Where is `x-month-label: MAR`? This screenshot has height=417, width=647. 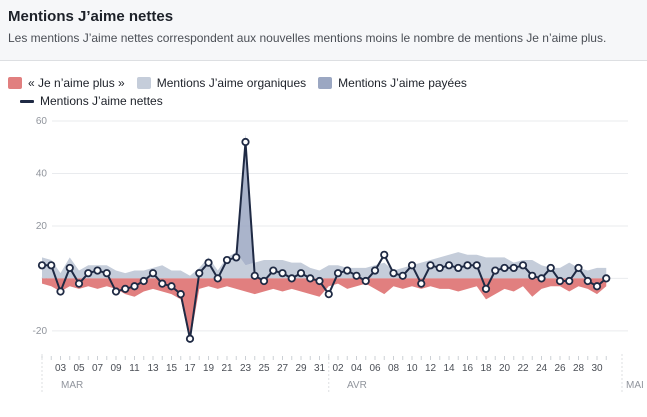 x-month-label: MAR is located at coordinates (72, 385).